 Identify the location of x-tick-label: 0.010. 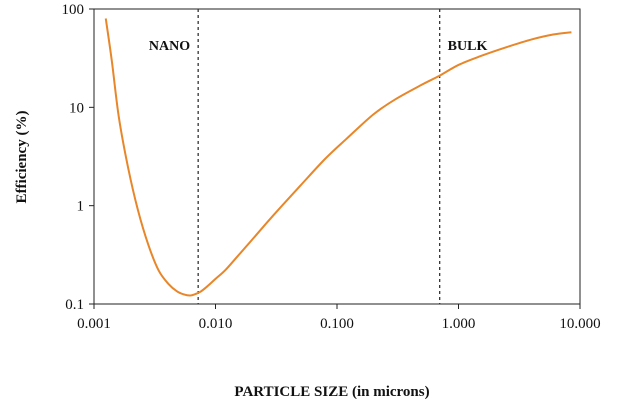
(216, 324).